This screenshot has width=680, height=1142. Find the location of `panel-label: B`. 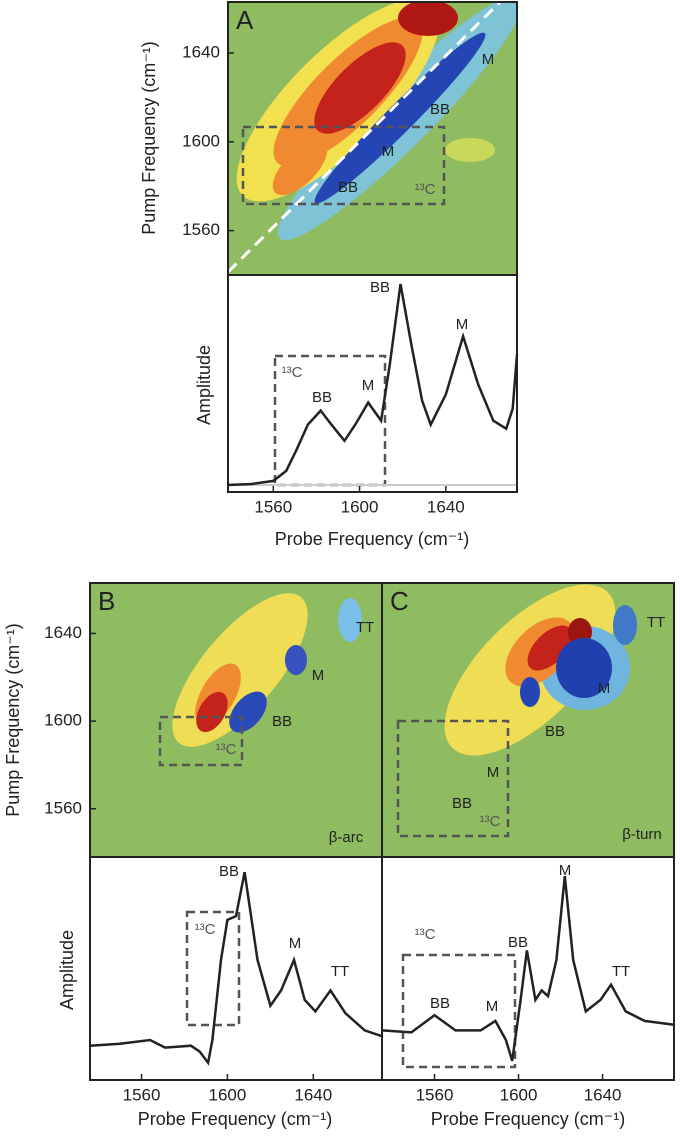

panel-label: B is located at coordinates (106, 601).